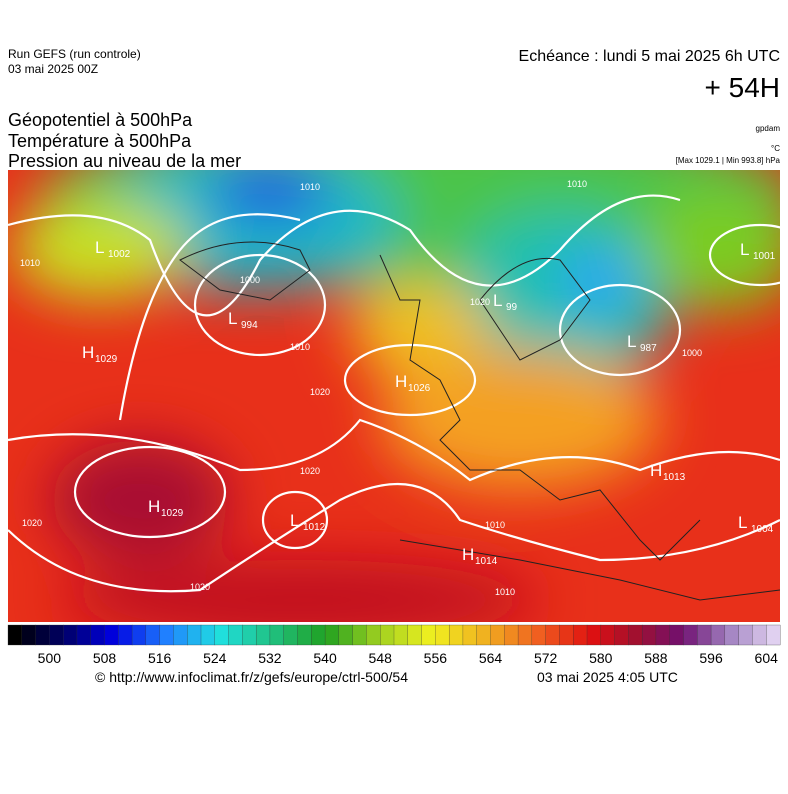 The height and width of the screenshot is (794, 788). What do you see at coordinates (762, 529) in the screenshot?
I see `center-value: 1004` at bounding box center [762, 529].